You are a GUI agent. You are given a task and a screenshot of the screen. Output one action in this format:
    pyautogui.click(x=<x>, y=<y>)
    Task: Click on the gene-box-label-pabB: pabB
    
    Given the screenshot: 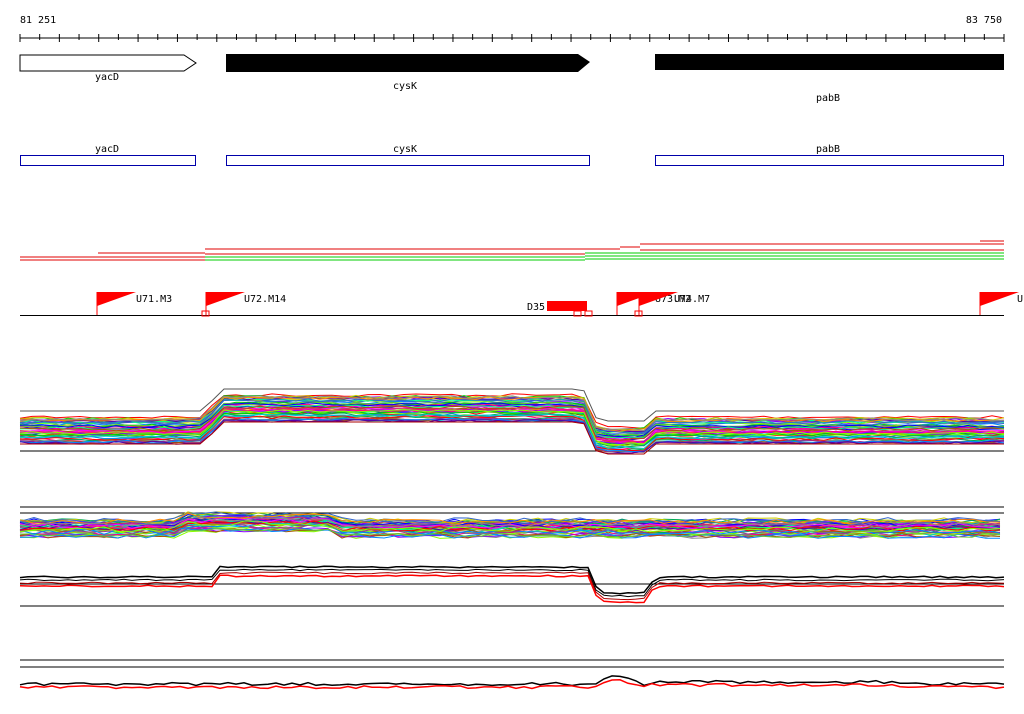 What is the action you would take?
    pyautogui.click(x=828, y=149)
    